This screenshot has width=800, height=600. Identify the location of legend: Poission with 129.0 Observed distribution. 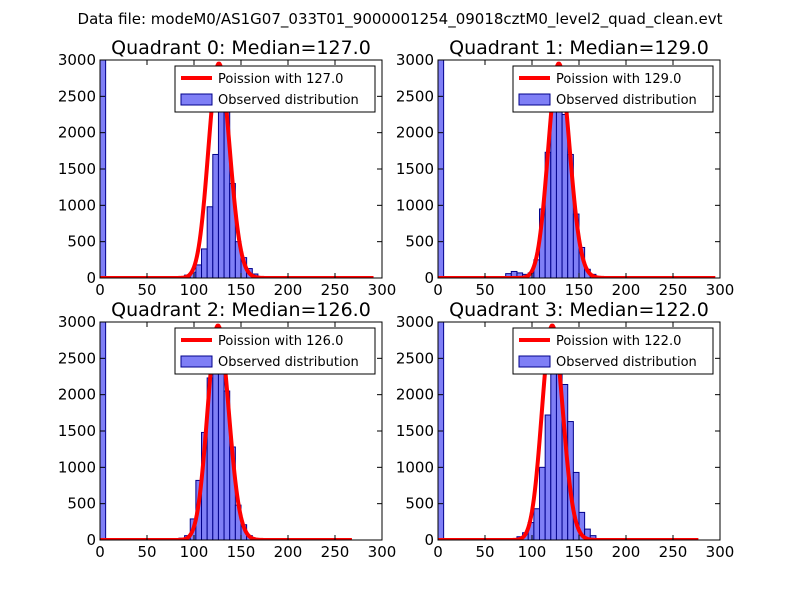
(613, 89).